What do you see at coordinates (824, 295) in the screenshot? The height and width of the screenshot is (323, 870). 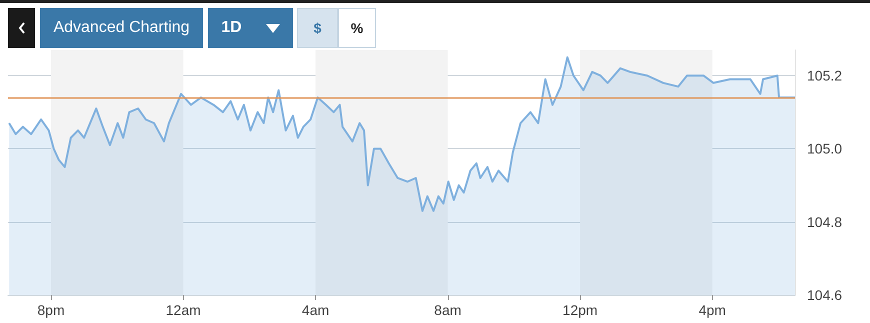 I see `y-tick-label: 104.6` at bounding box center [824, 295].